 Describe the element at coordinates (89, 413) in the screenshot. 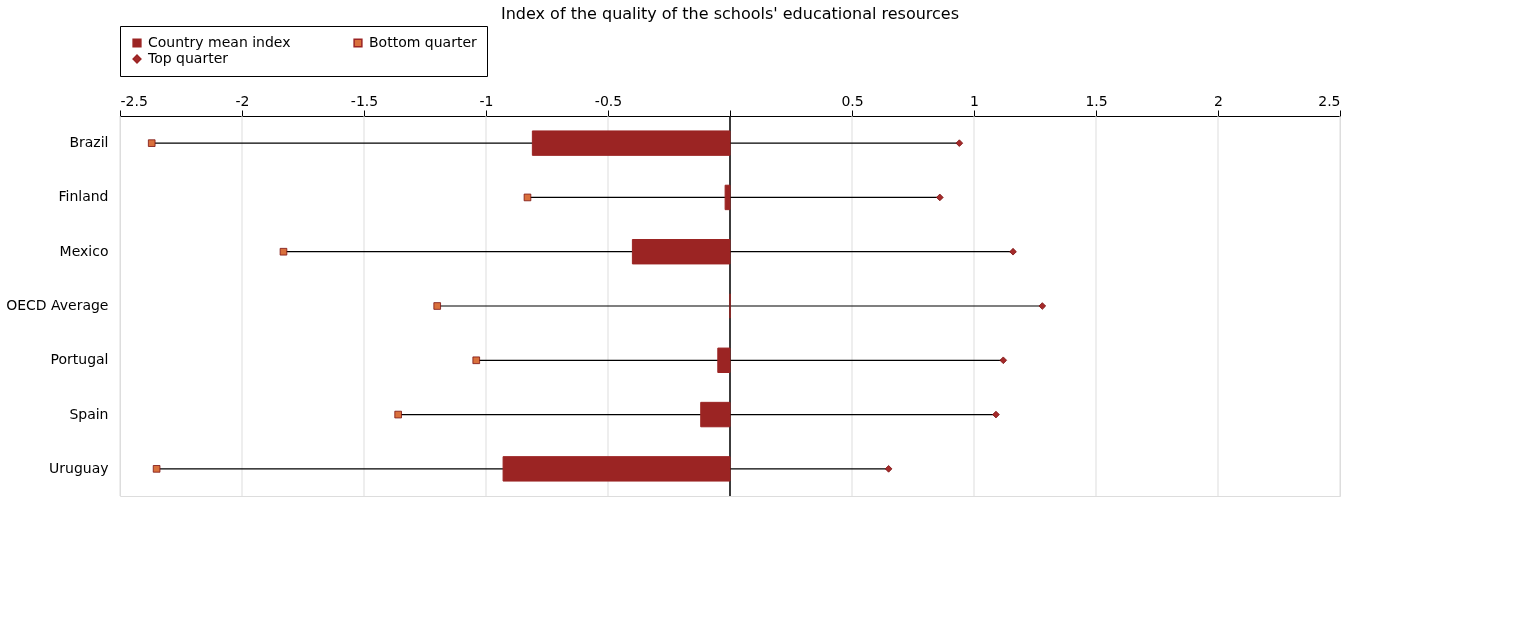

I see `y-tick-label: Spain` at that location.